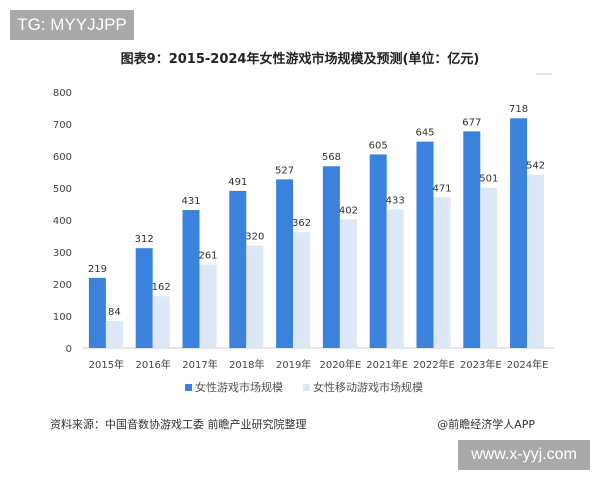 The image size is (600, 480). I want to click on data-label: 433, so click(395, 200).